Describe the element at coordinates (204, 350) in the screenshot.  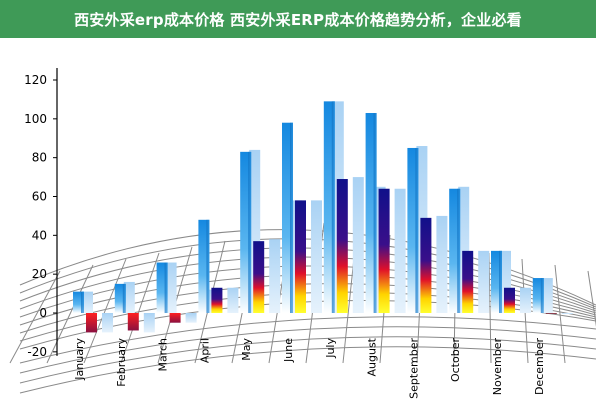
I see `x-tick-label: April` at that location.